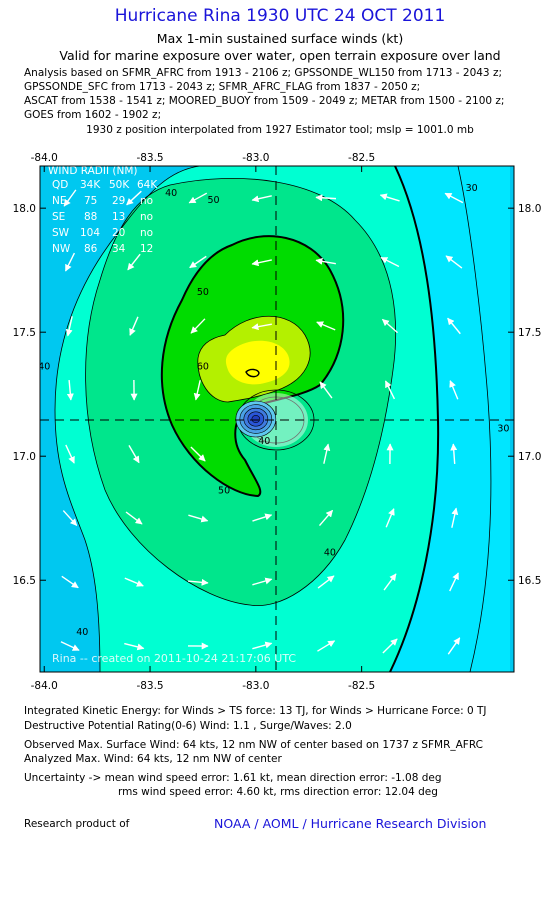 Image resolution: width=560 pixels, height=915 pixels. Describe the element at coordinates (61, 249) in the screenshot. I see `wind-radii-cell: NW` at that location.